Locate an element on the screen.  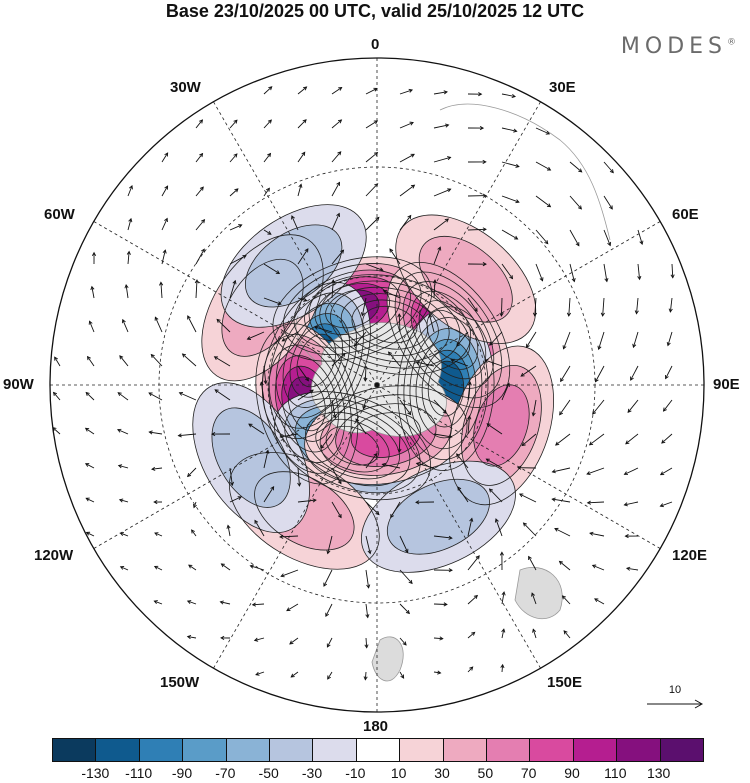
lon-label-150w: 150W is located at coordinates (180, 682).